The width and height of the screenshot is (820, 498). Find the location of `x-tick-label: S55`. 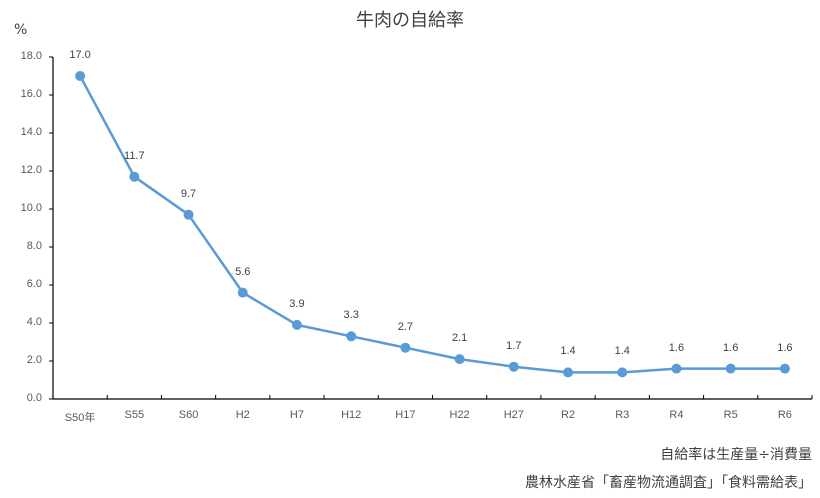

x-tick-label: S55 is located at coordinates (134, 415).